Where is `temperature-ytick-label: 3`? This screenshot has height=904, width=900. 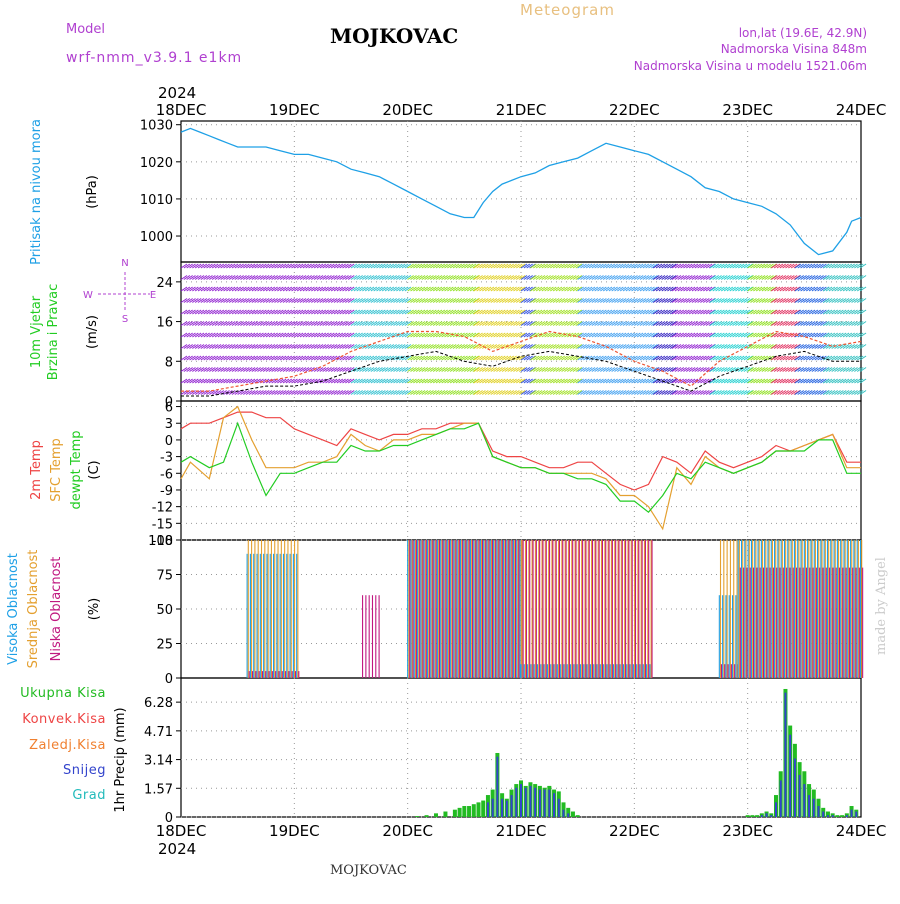
temperature-ytick-label: 3 is located at coordinates (169, 424).